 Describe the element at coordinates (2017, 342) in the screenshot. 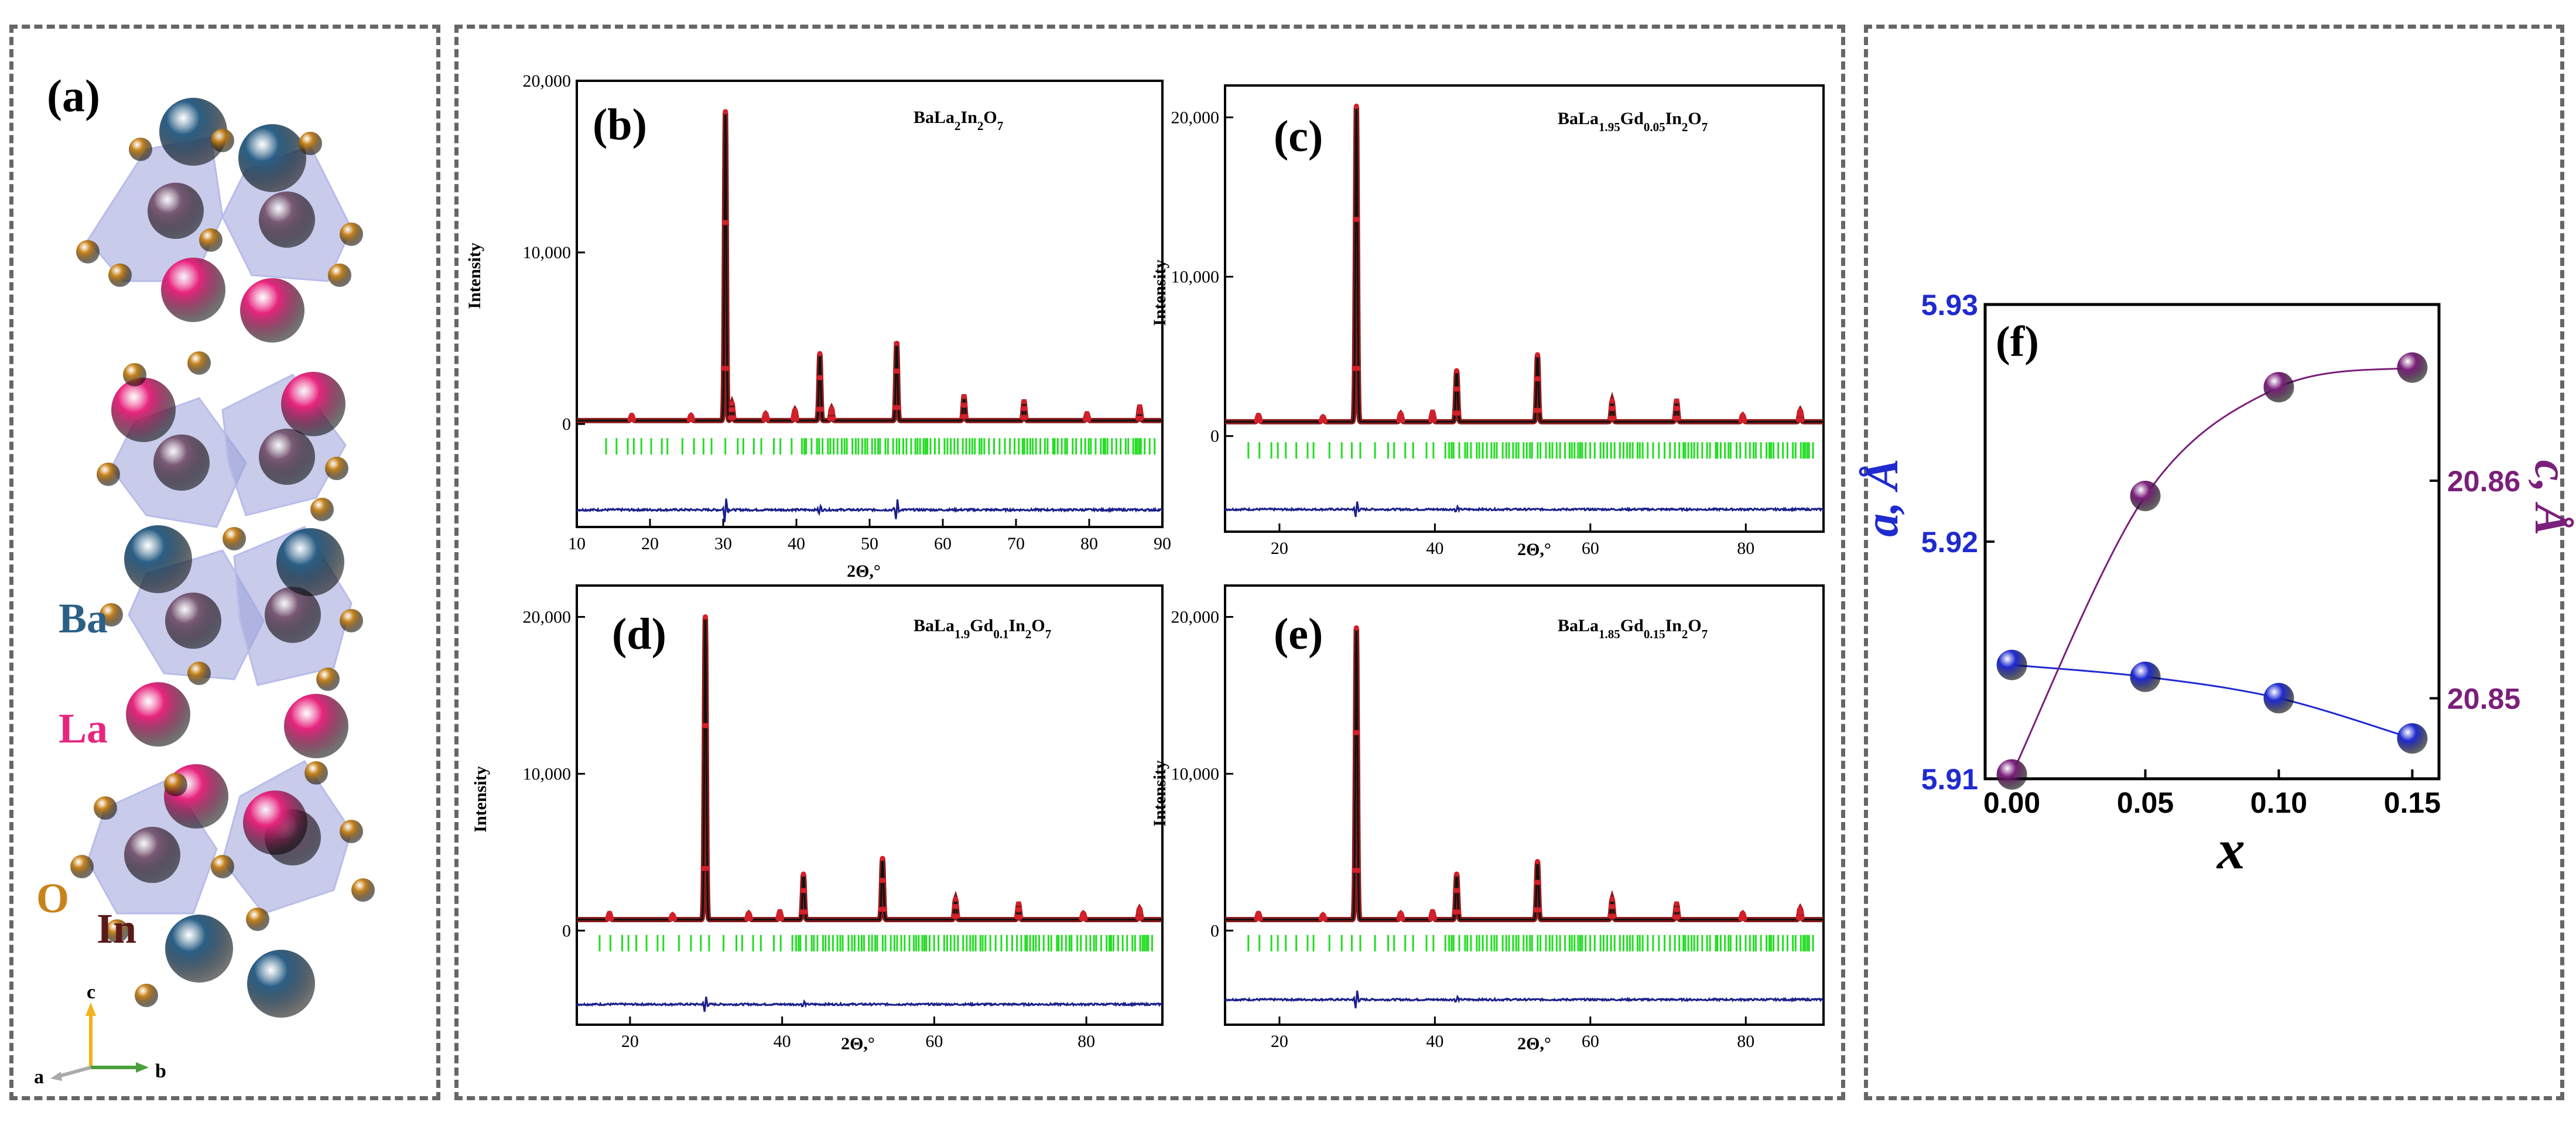

I see `panel-f-label: (f)` at that location.